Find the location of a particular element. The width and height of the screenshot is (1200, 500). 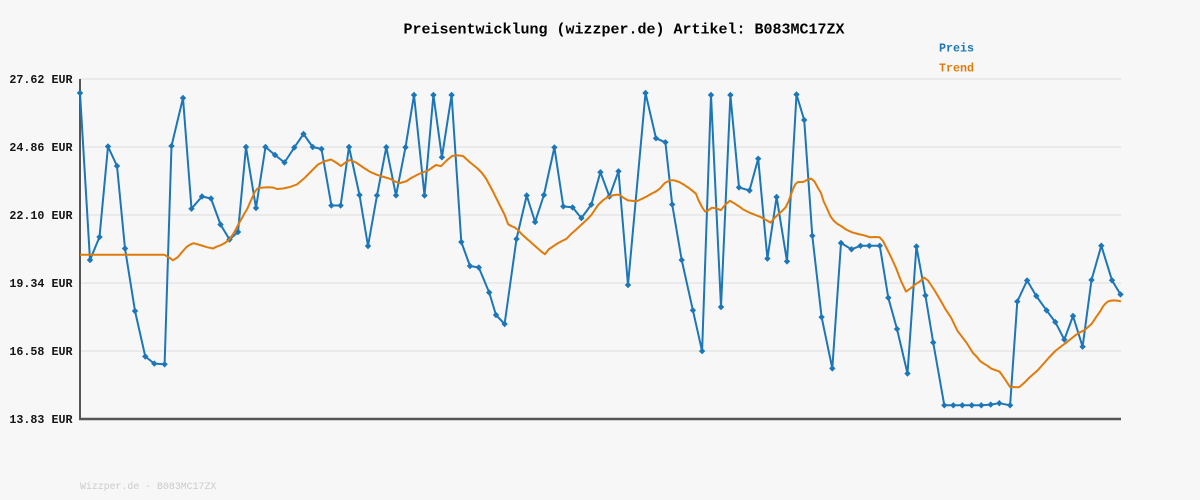

svg-text: 27.62 EUR is located at coordinates (40, 80).